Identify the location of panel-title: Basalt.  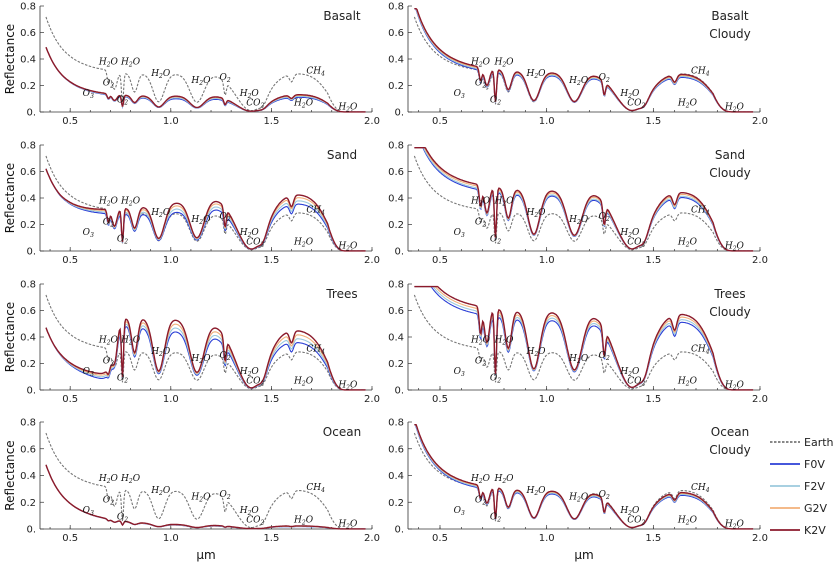
(342, 16).